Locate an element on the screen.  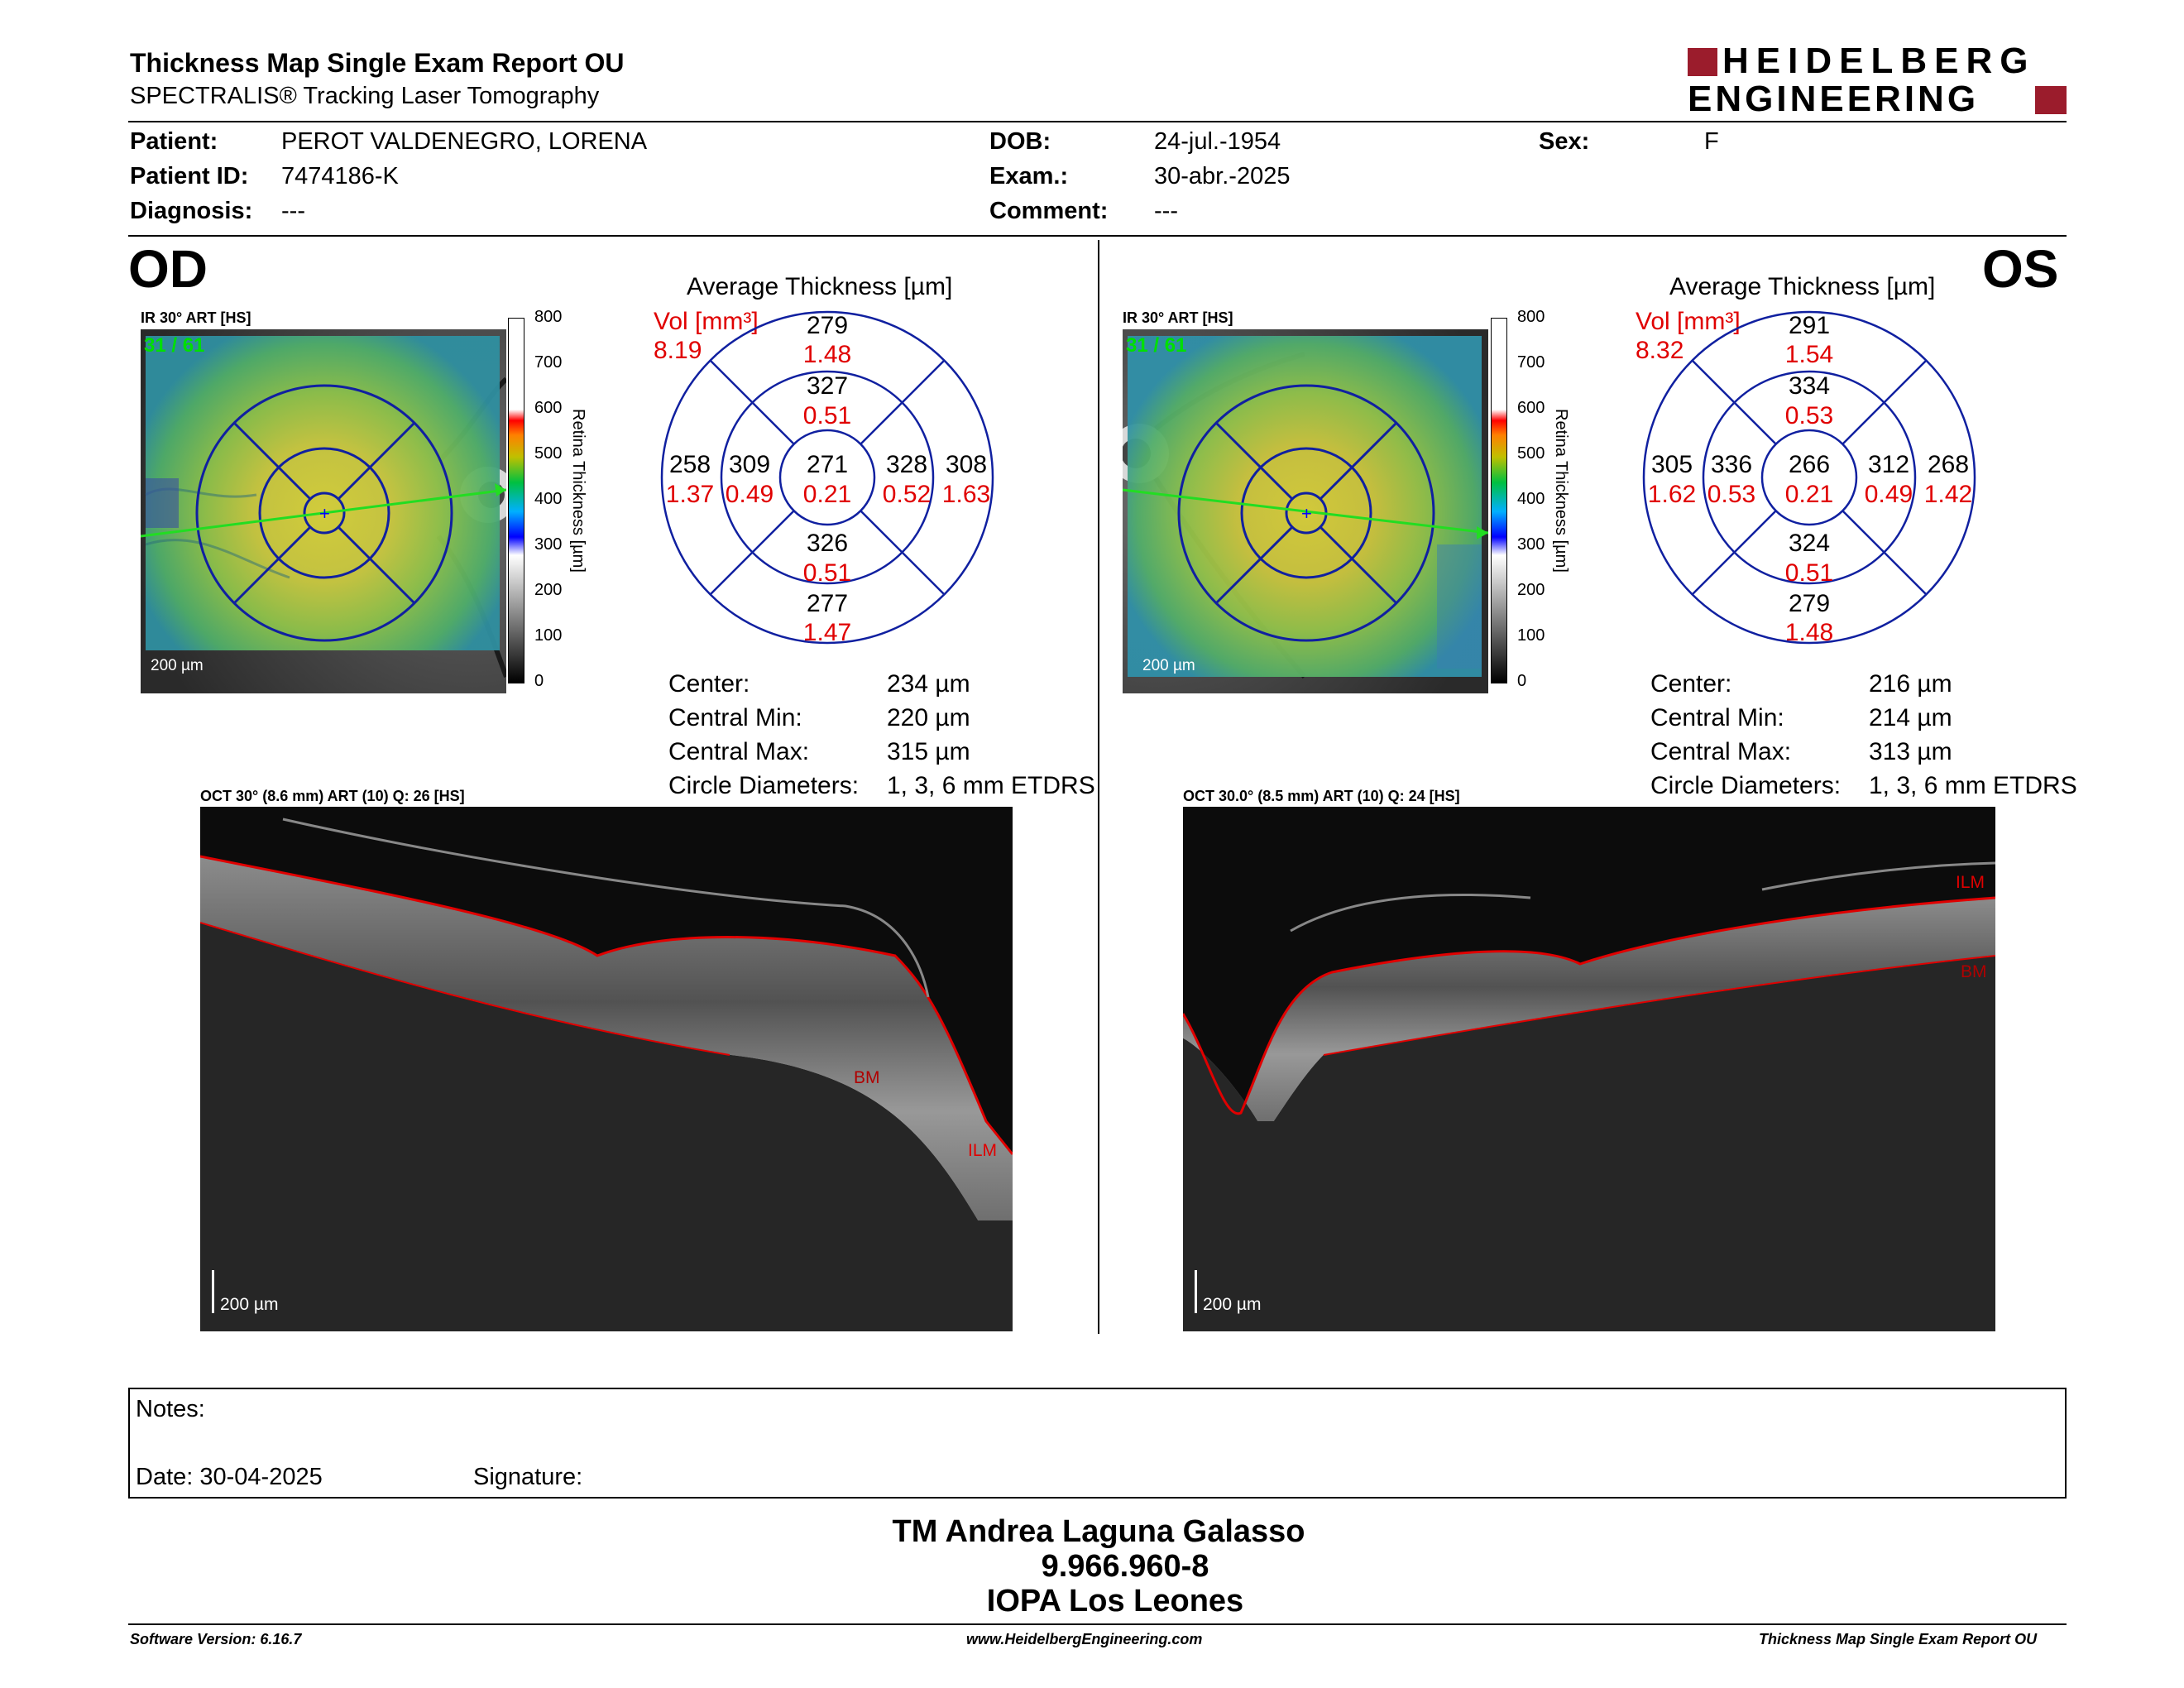
os-cb-tick: 700 is located at coordinates (1531, 362).